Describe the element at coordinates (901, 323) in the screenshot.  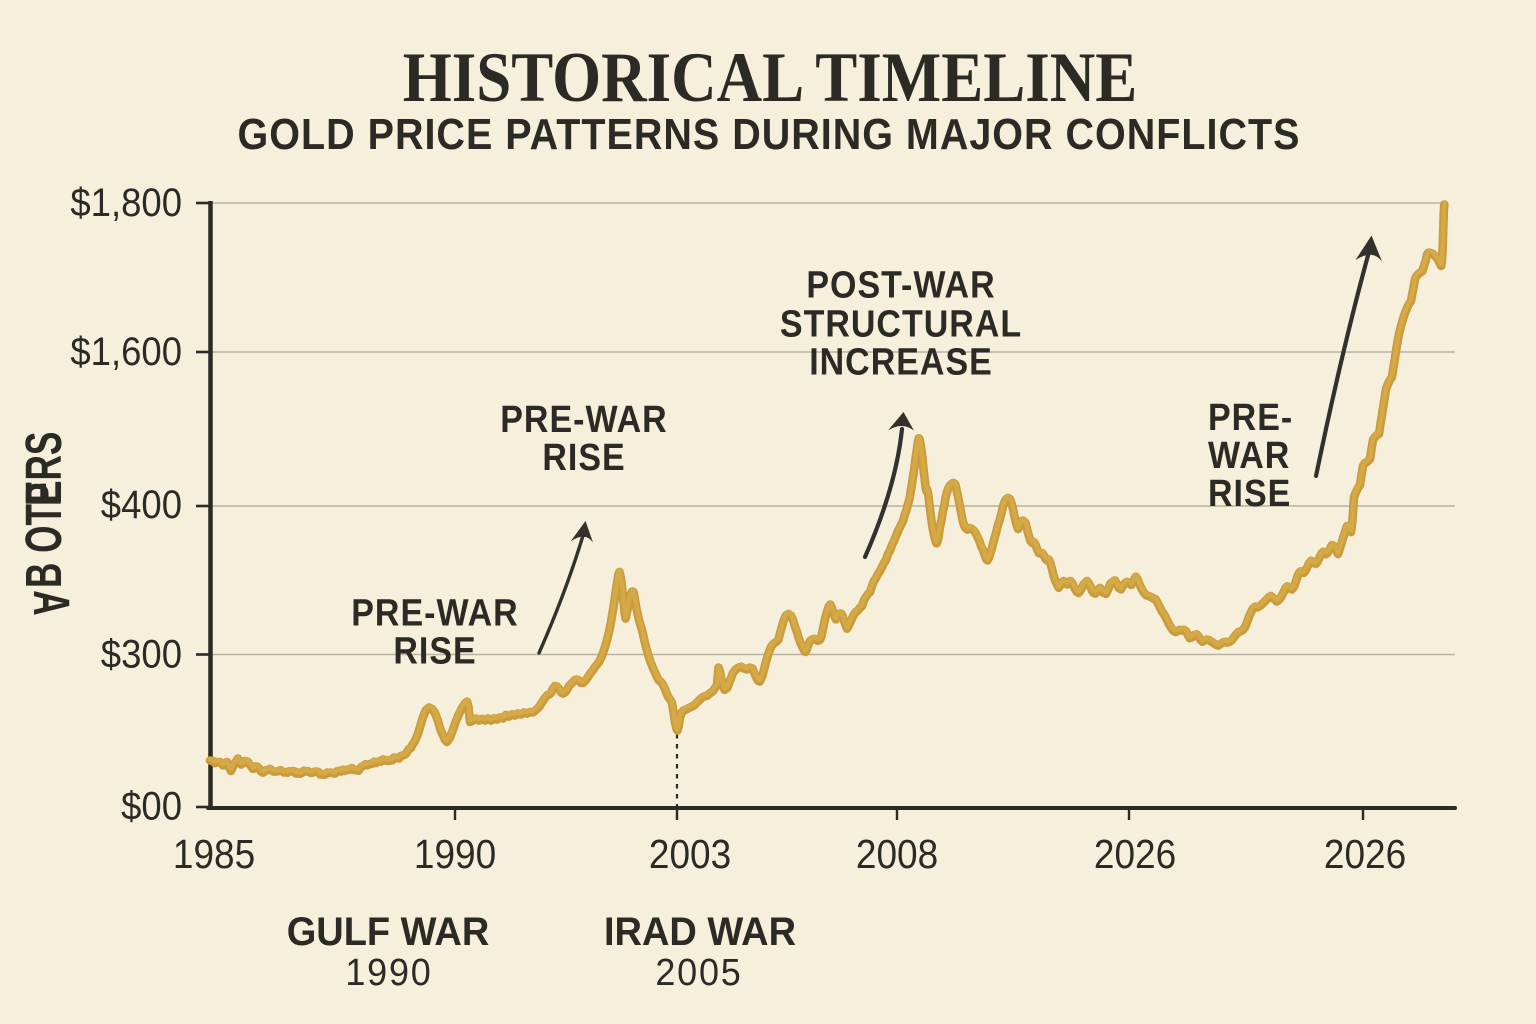
I see `svg-text: STRUCTURAL` at that location.